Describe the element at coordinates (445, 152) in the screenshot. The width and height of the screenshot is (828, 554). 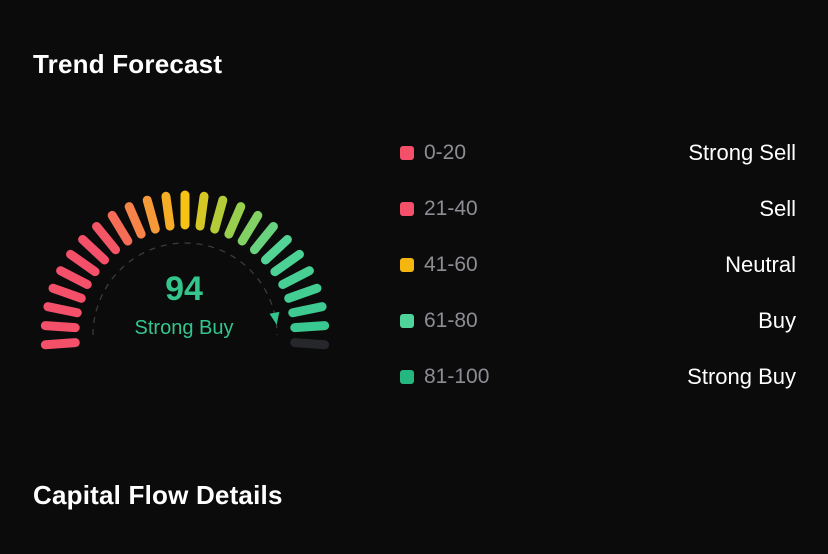
I see `legend-range: 0-20` at that location.